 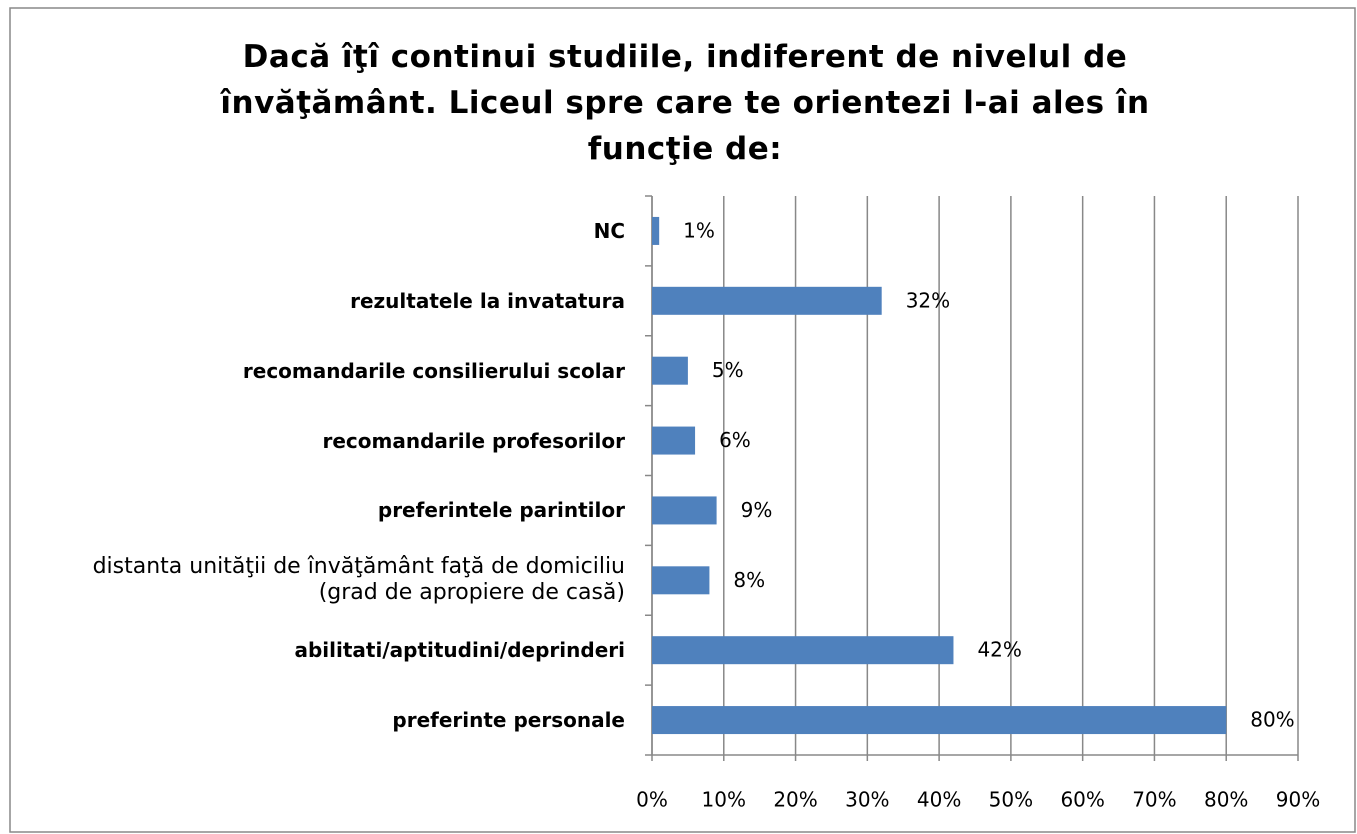 I want to click on x-tick-label: 50%, so click(x=1011, y=800).